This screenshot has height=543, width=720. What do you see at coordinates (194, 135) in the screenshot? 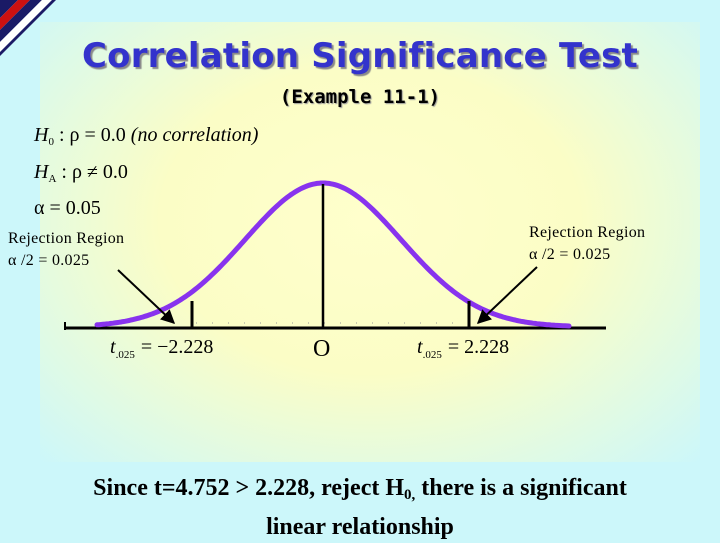
I see `h0-note: (no correlation)` at bounding box center [194, 135].